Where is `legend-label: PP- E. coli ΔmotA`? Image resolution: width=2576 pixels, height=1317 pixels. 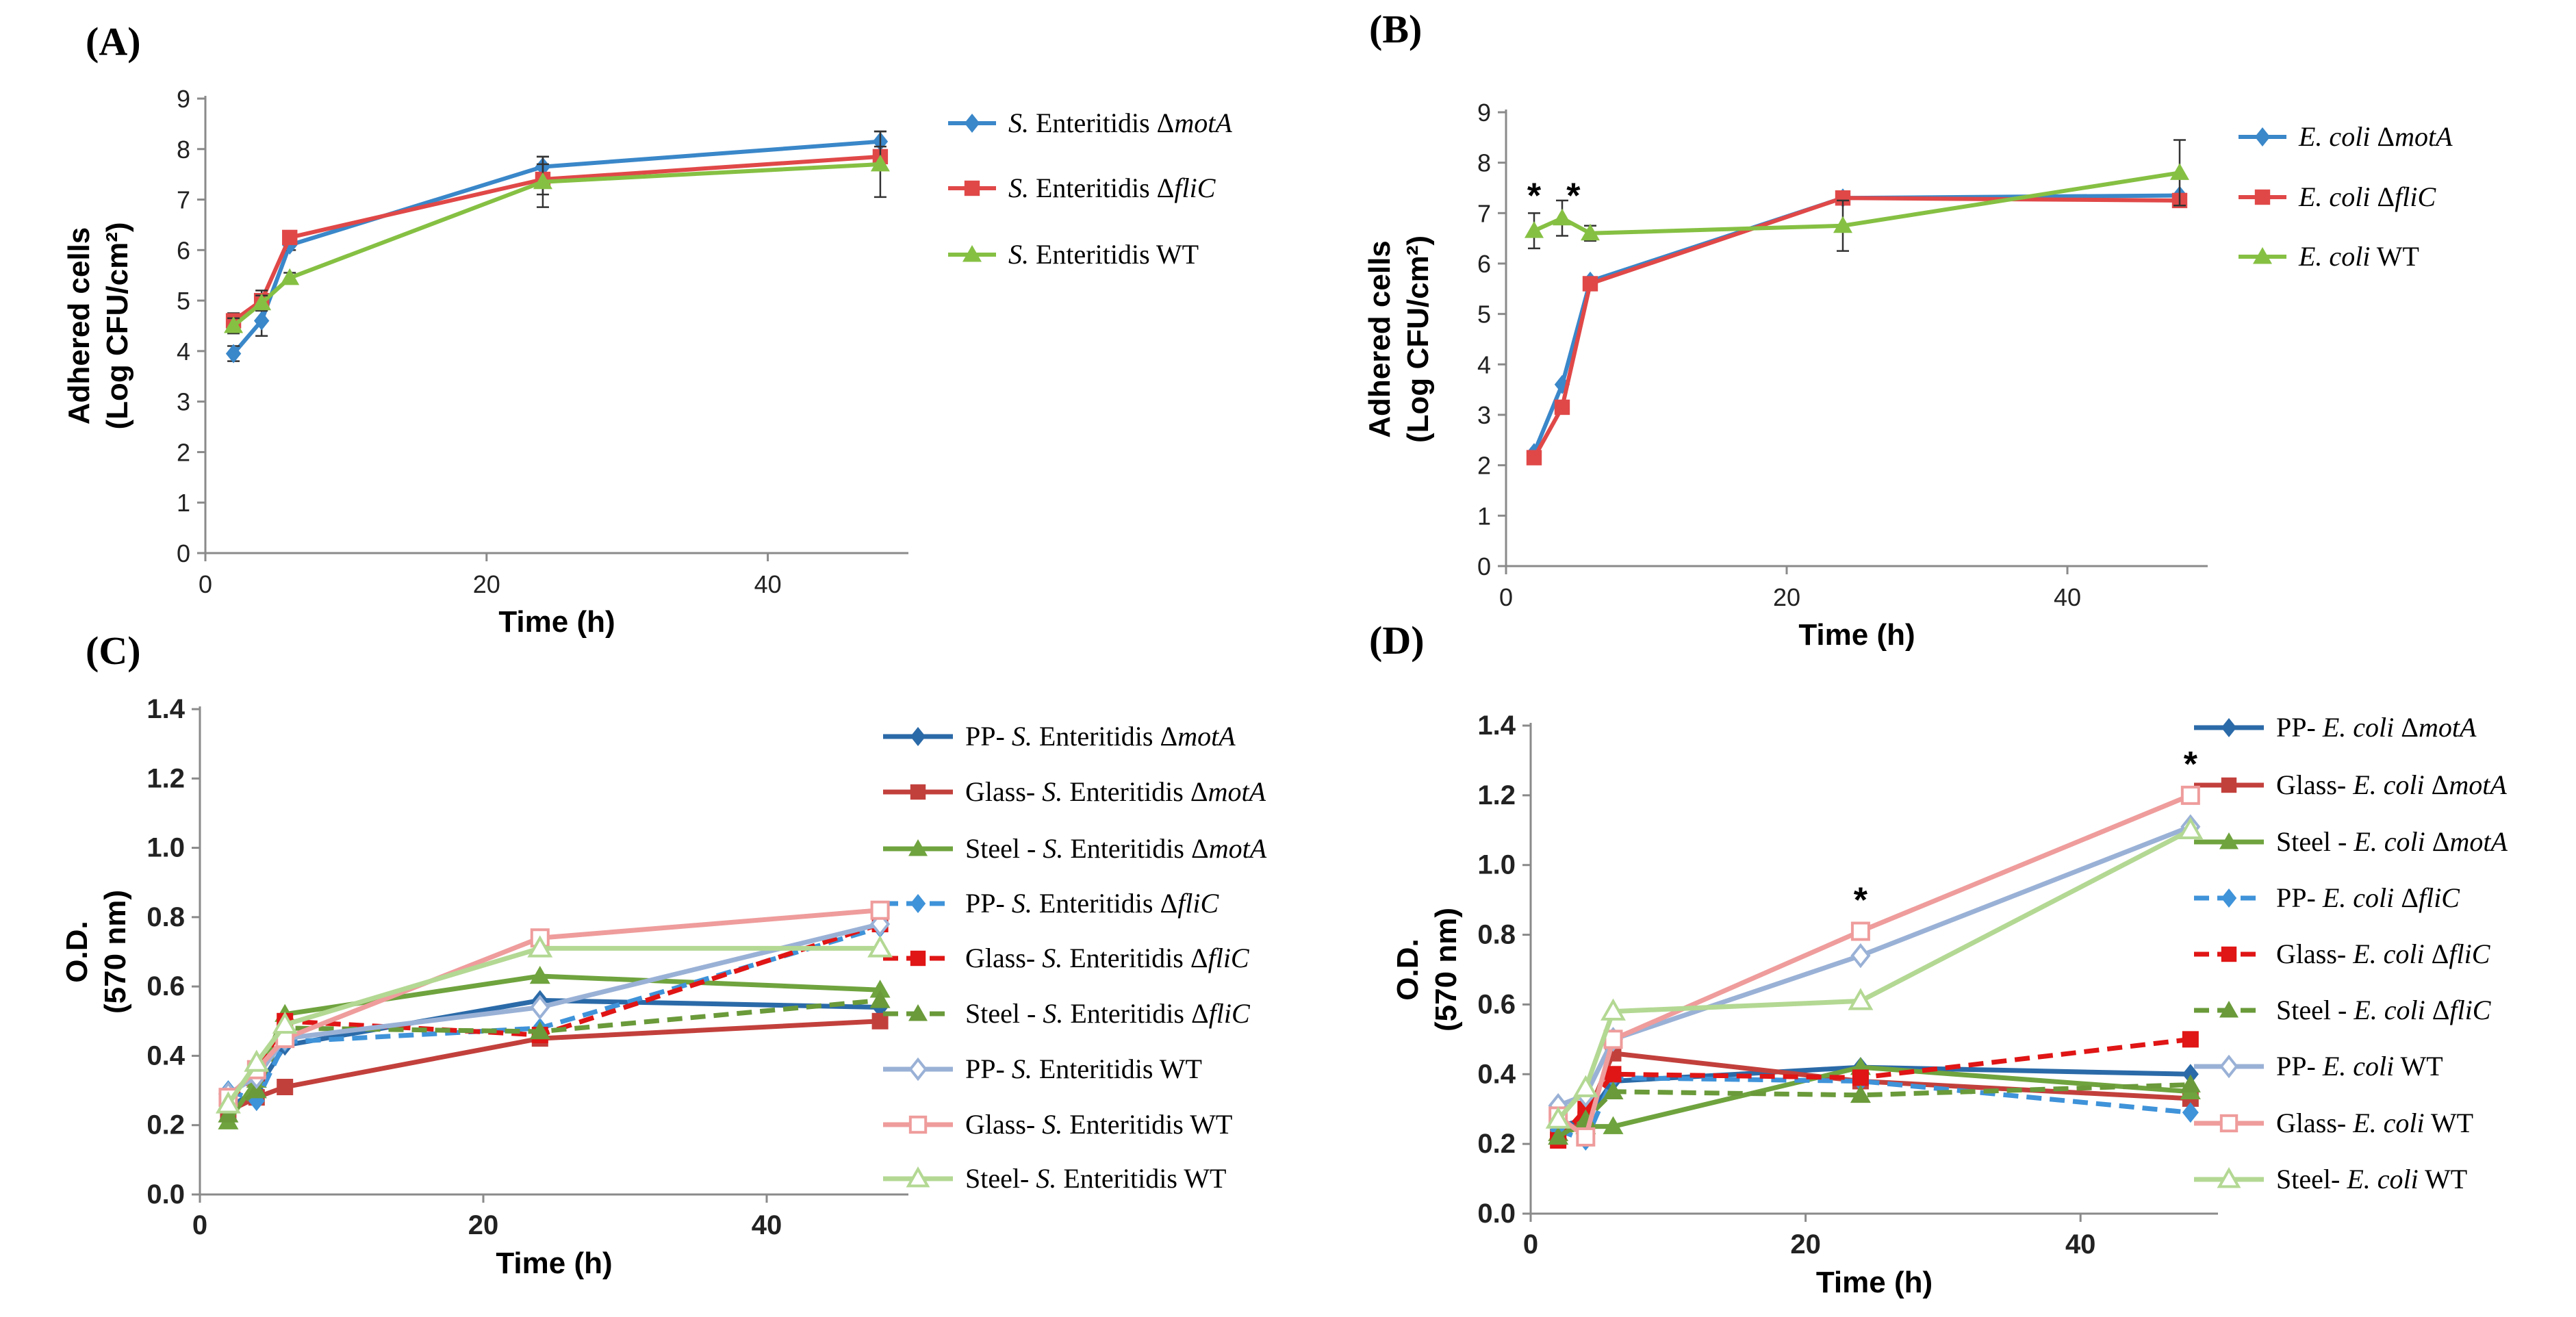 legend-label: PP- E. coli ΔmotA is located at coordinates (2376, 727).